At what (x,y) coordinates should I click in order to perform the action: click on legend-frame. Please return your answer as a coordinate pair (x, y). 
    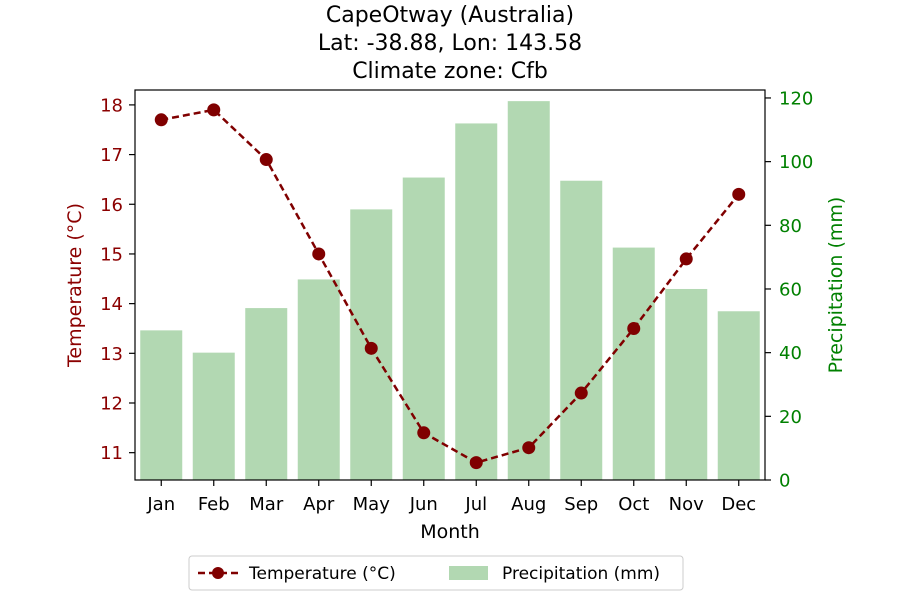
    Looking at the image, I should click on (436, 573).